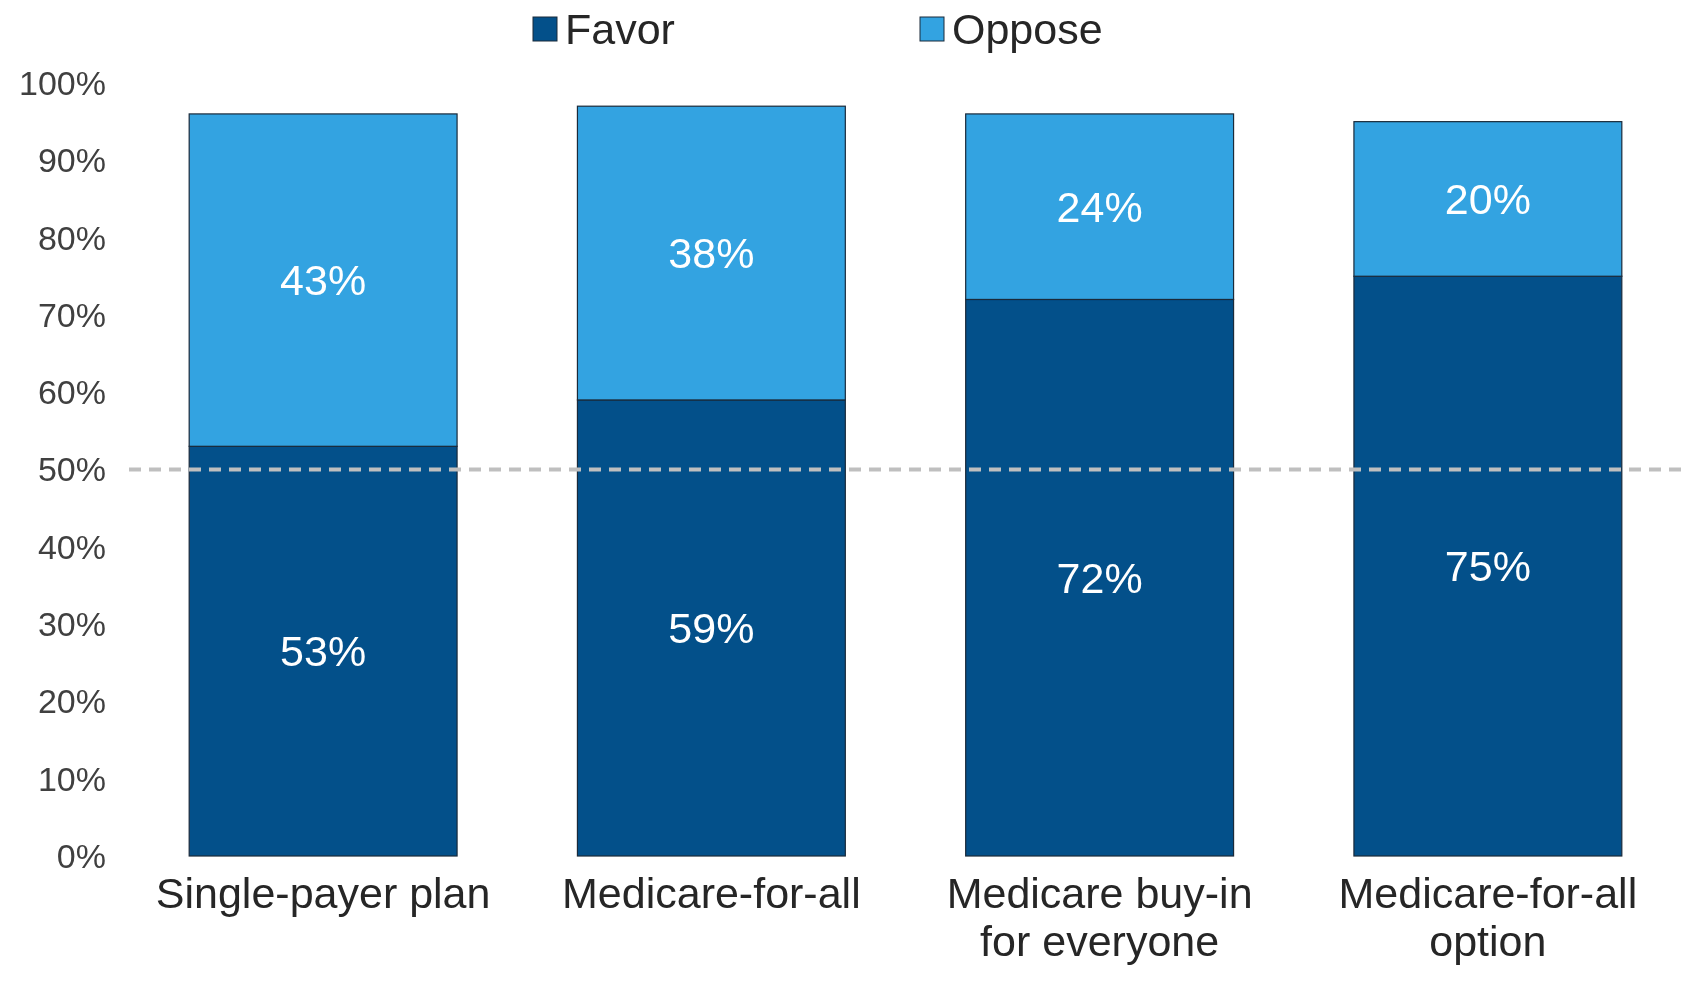  What do you see at coordinates (1487, 199) in the screenshot?
I see `data-label: 20%` at bounding box center [1487, 199].